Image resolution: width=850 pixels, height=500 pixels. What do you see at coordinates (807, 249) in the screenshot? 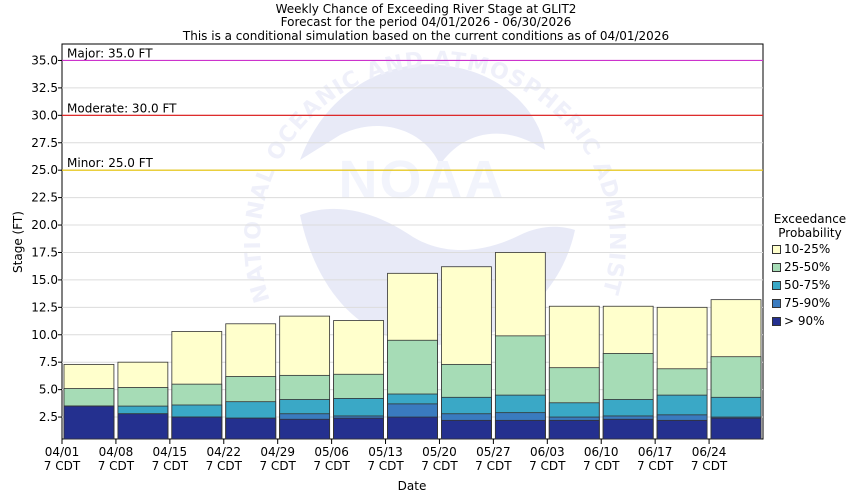
I see `legend-label: 10-25%` at bounding box center [807, 249].